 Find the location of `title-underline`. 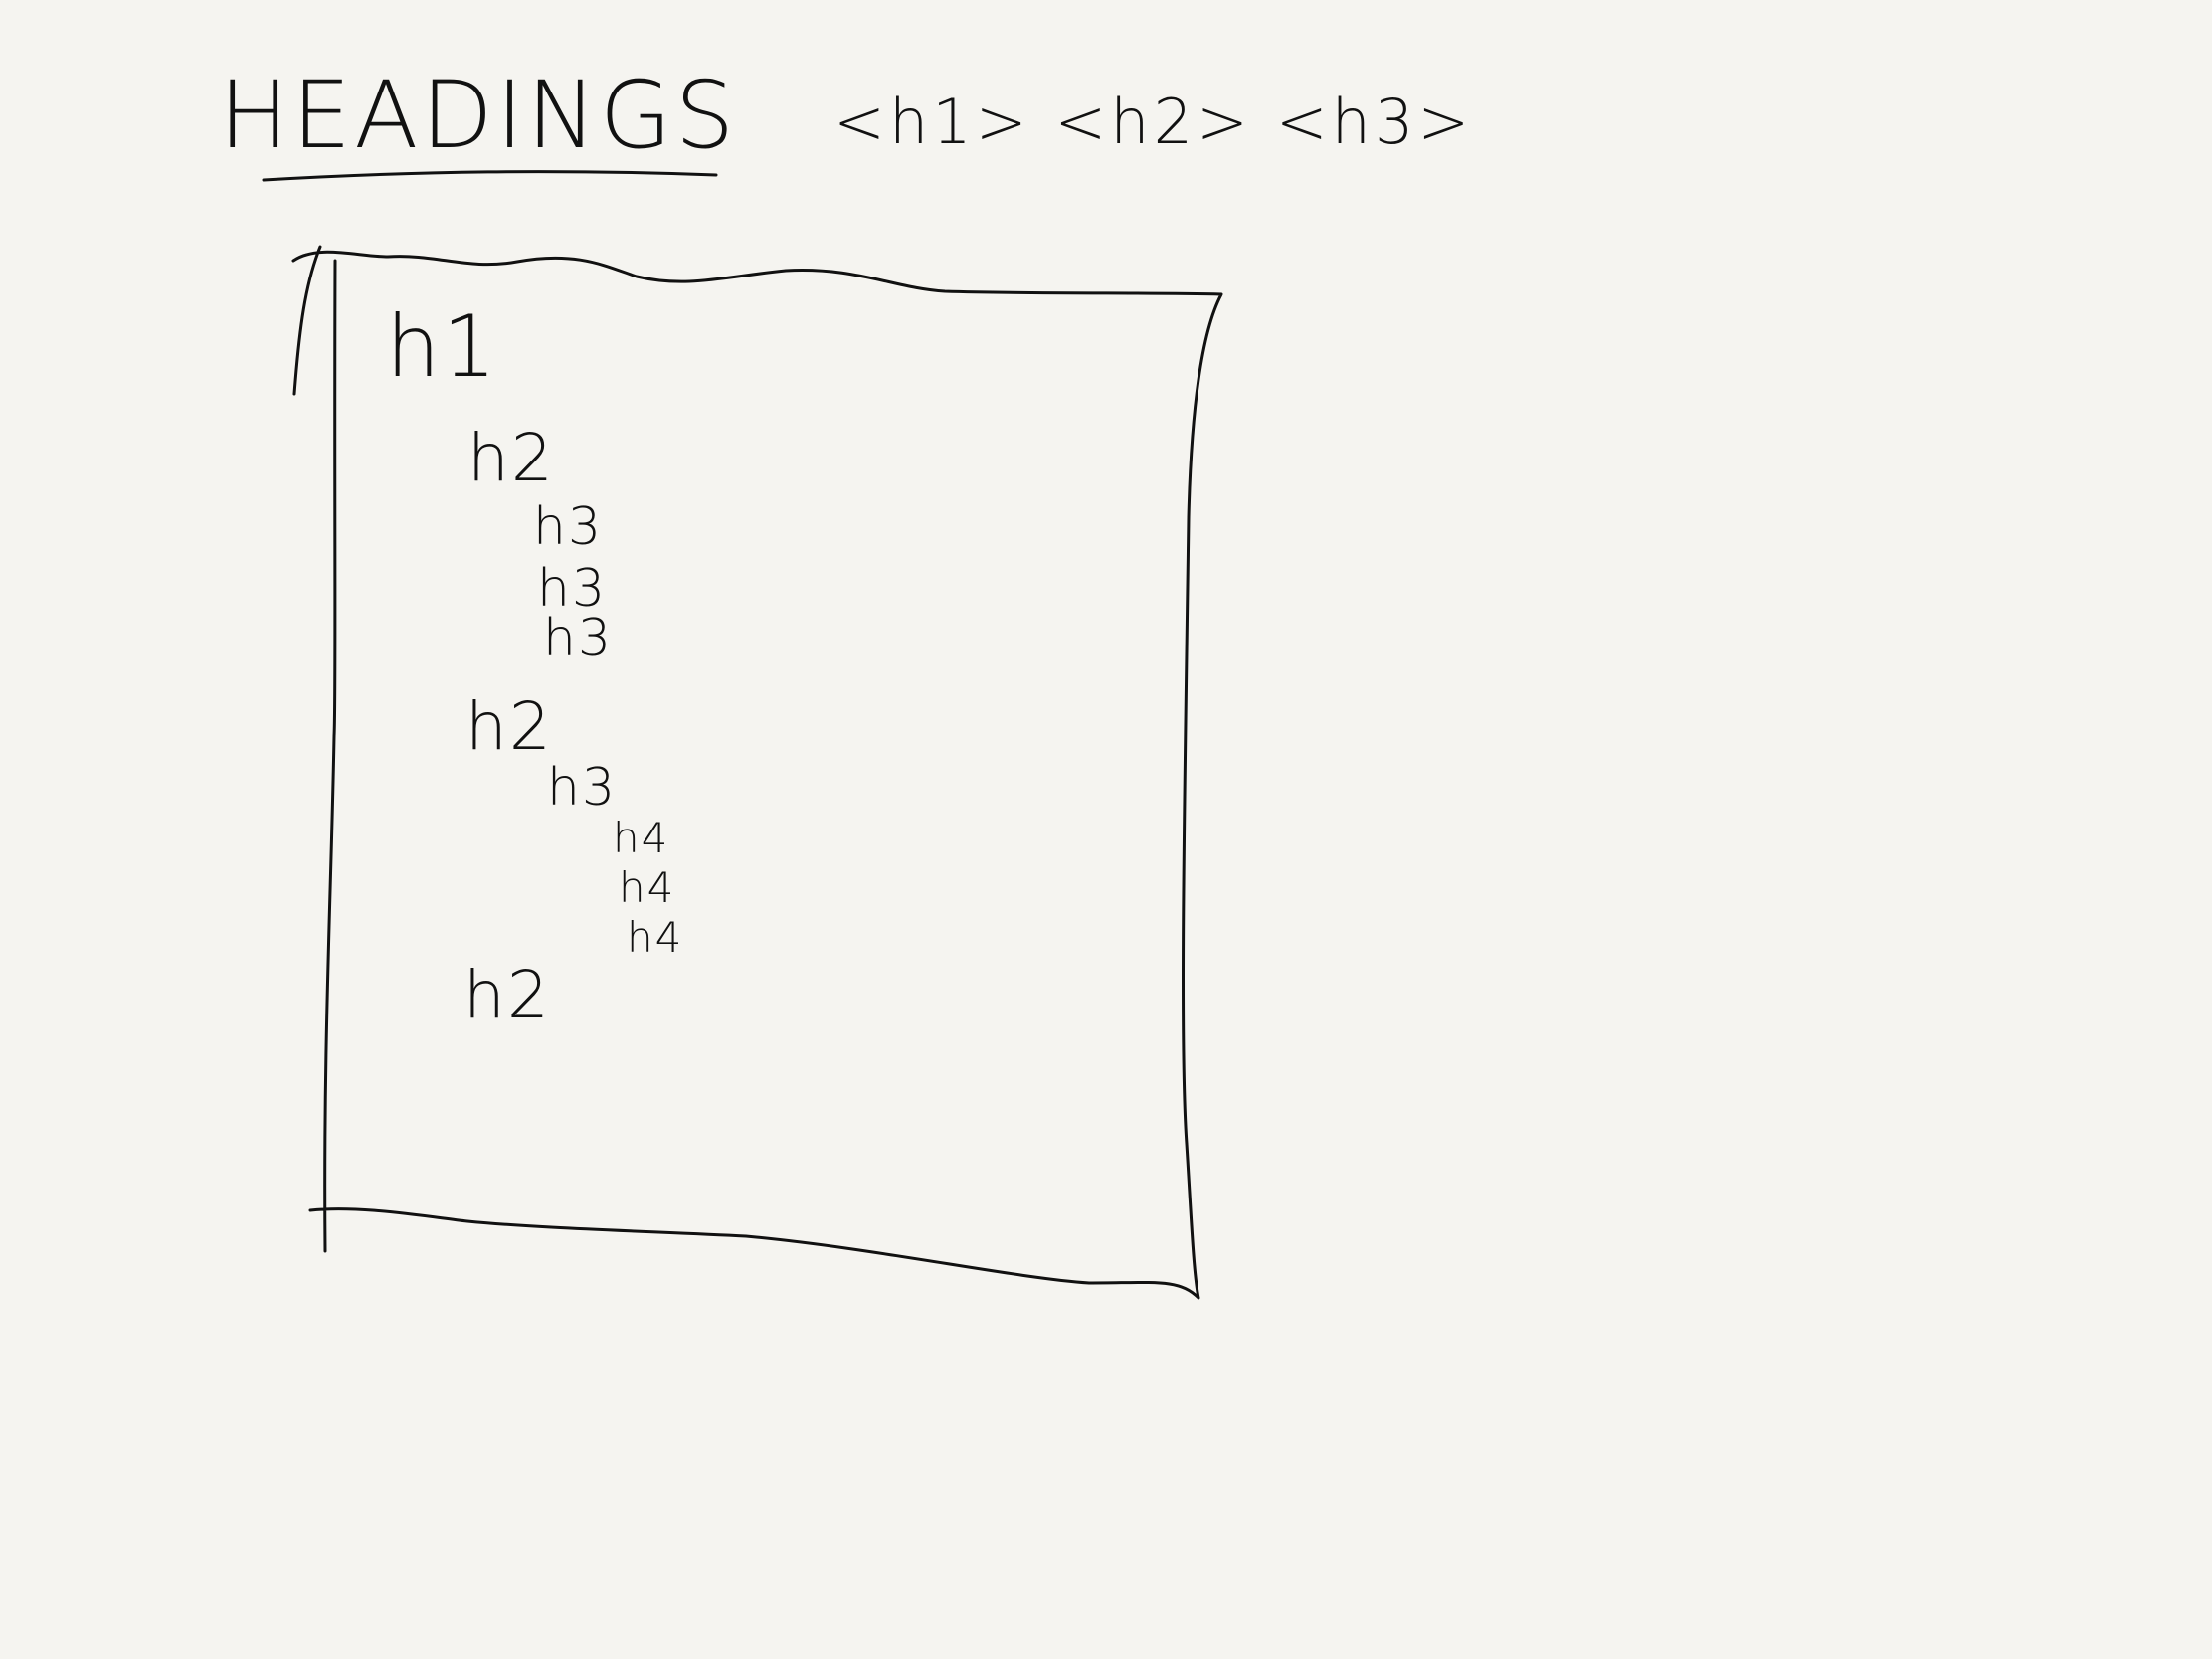

title-underline is located at coordinates (490, 176).